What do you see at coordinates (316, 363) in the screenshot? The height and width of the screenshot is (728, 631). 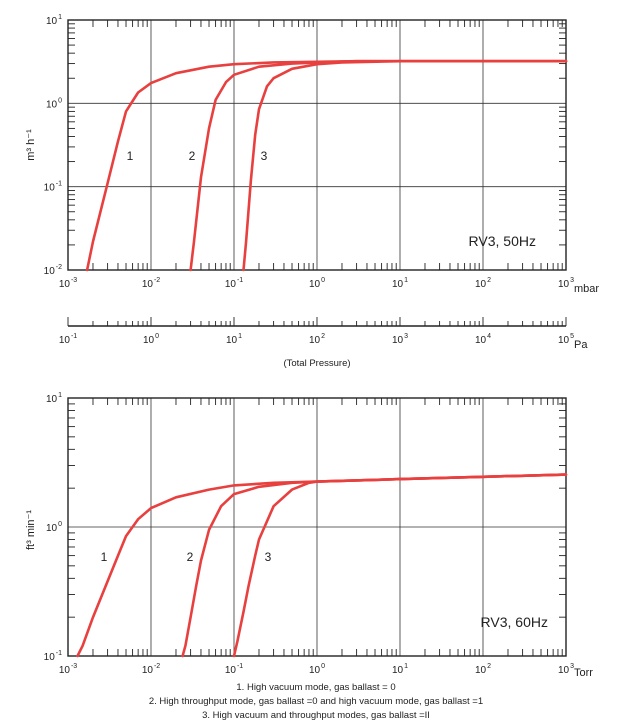 I see `secondary-axis-caption: (Total Pressure)` at bounding box center [316, 363].